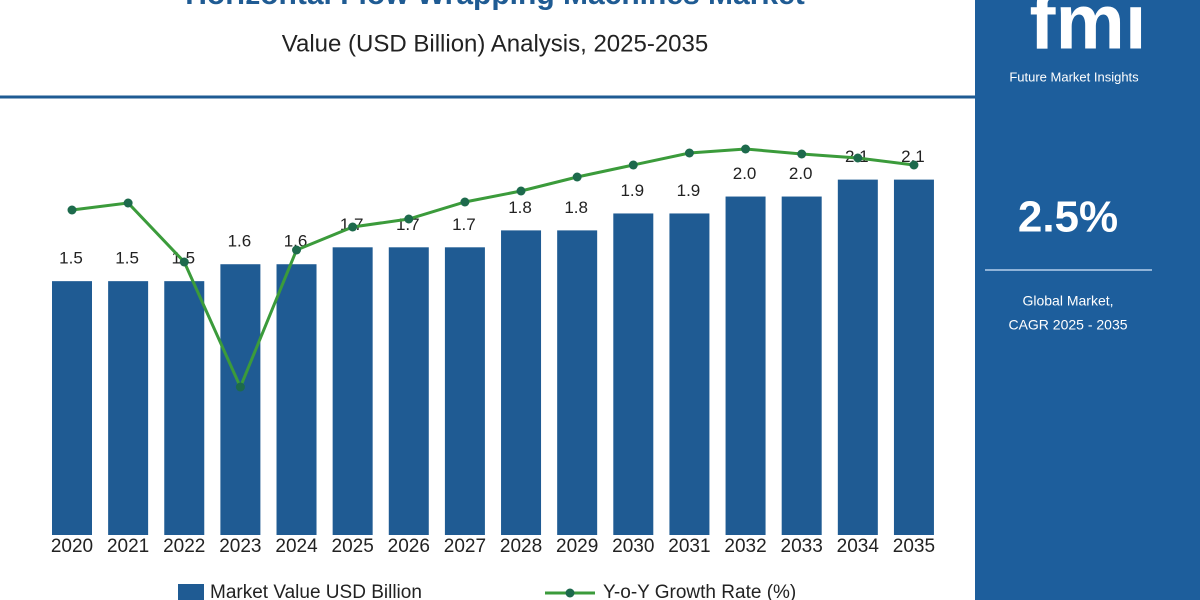 The image size is (1200, 600). I want to click on chart-subtitle: Value (USD Billion) Analysis, 2025-2035, so click(495, 43).